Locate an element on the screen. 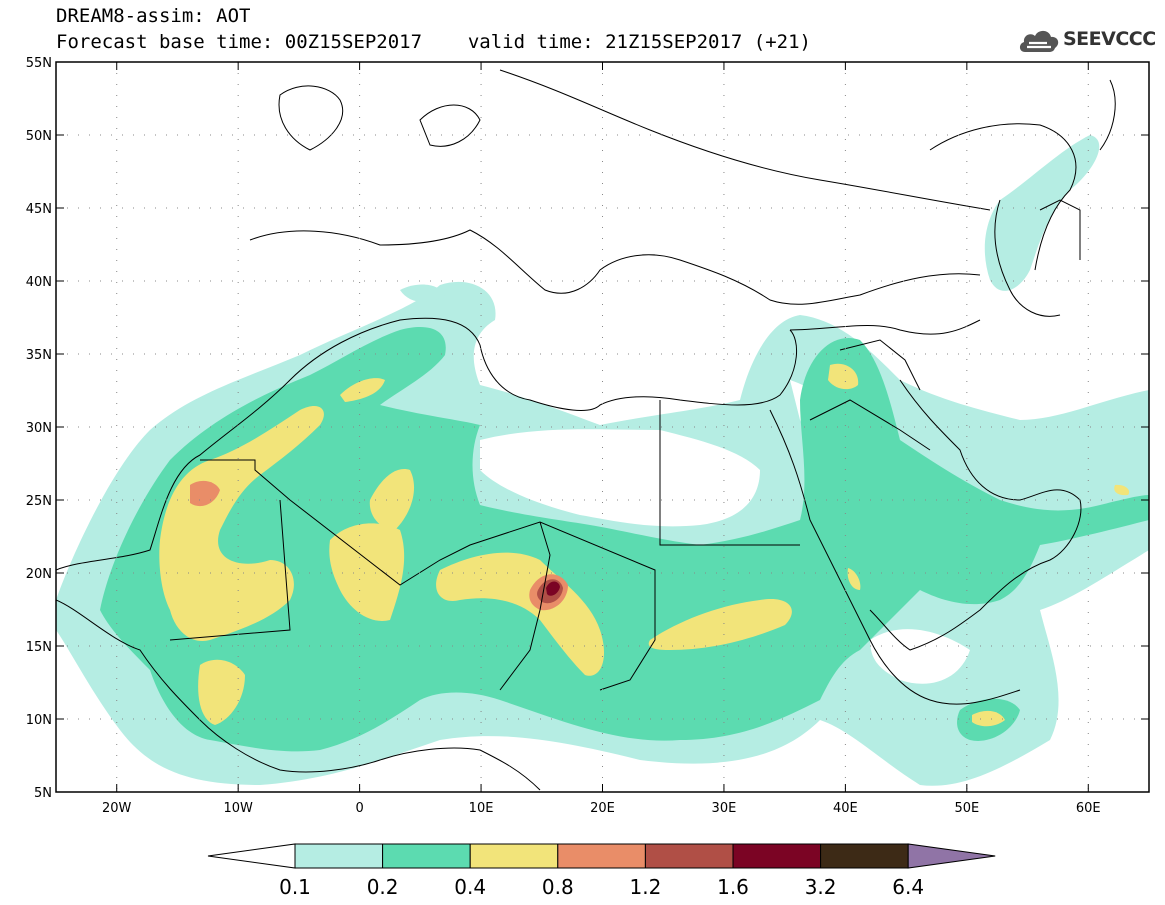 This screenshot has height=905, width=1165. logo-text: SEEVCCC is located at coordinates (1109, 39).